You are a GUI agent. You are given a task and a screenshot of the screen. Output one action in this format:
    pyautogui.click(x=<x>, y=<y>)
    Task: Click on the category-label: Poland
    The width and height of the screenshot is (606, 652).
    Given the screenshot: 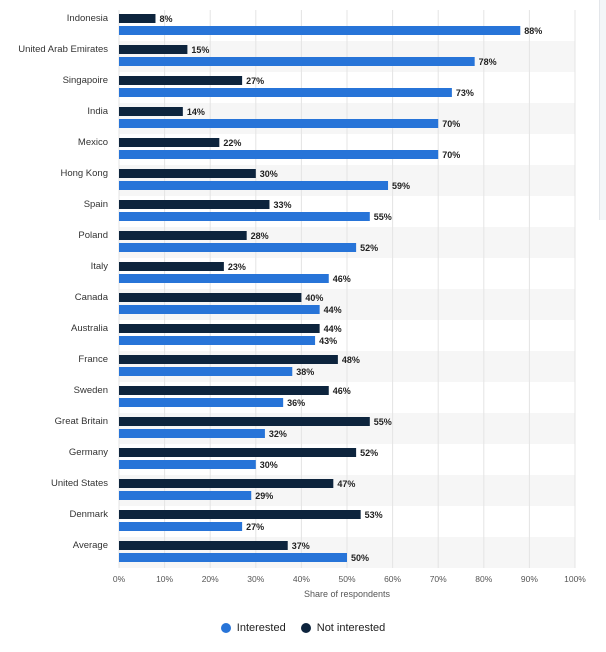 What is the action you would take?
    pyautogui.click(x=93, y=235)
    